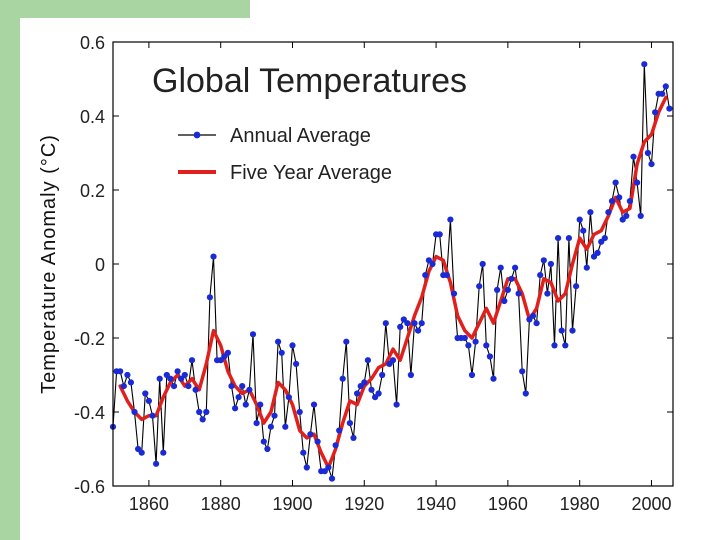 This screenshot has height=540, width=720. Describe the element at coordinates (89, 413) in the screenshot. I see `y-tick-label: -0.4` at that location.